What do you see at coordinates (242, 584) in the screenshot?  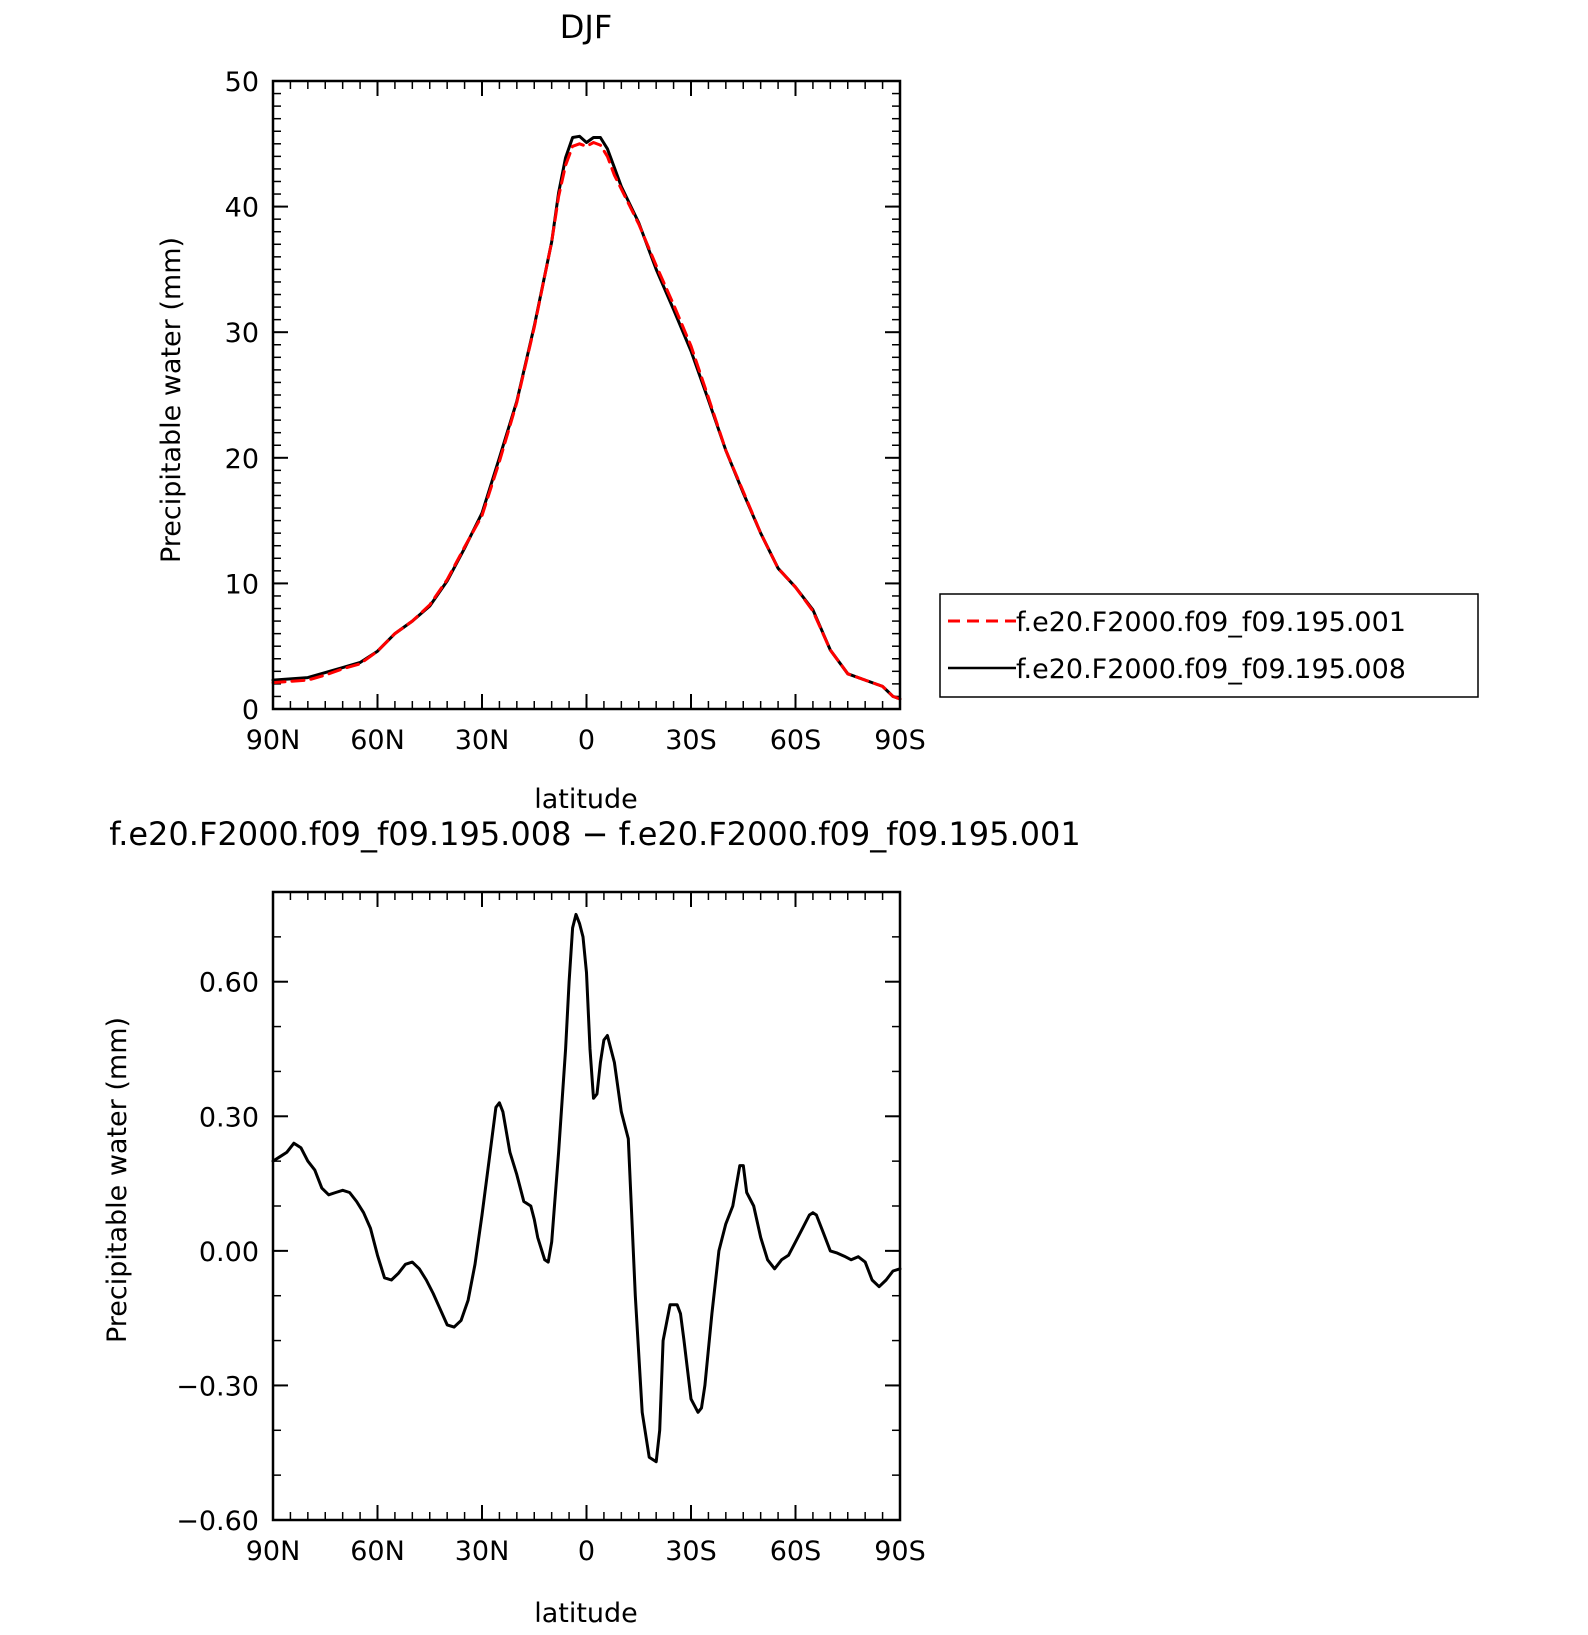 I see `top-y-tick-label: 10` at bounding box center [242, 584].